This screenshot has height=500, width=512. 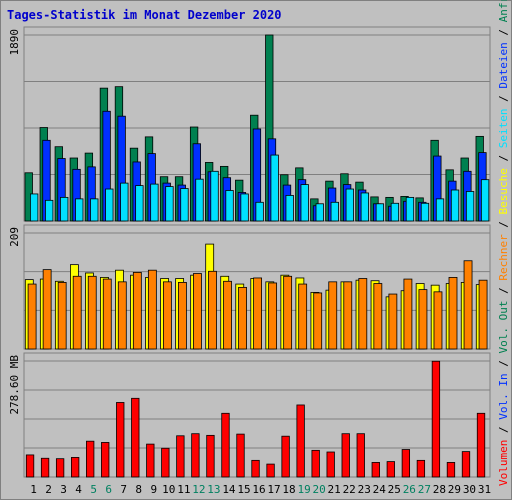 I want to click on y-tick-top: 1890, so click(x=14, y=42).